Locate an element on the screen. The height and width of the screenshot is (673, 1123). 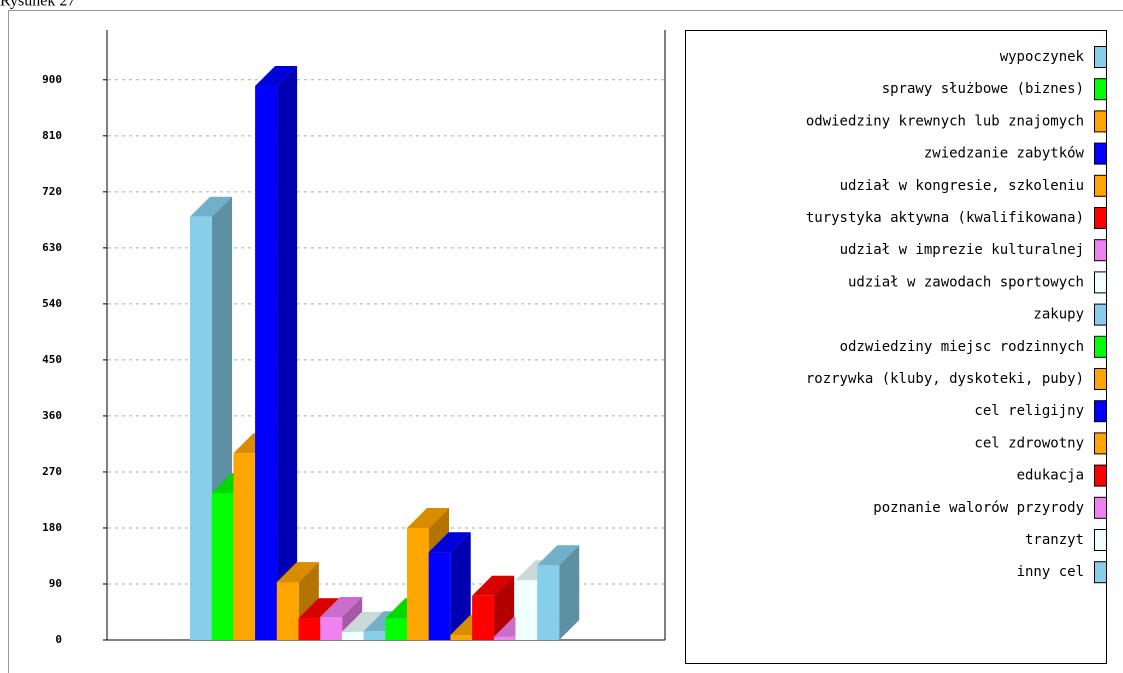
caption: Rysunek 27 is located at coordinates (37, 5).